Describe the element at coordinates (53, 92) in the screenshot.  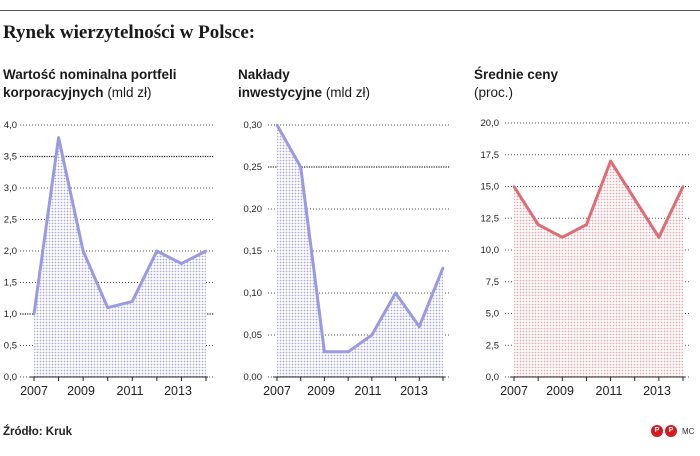
I see `panel-1-title-line2: korporacyjnych` at that location.